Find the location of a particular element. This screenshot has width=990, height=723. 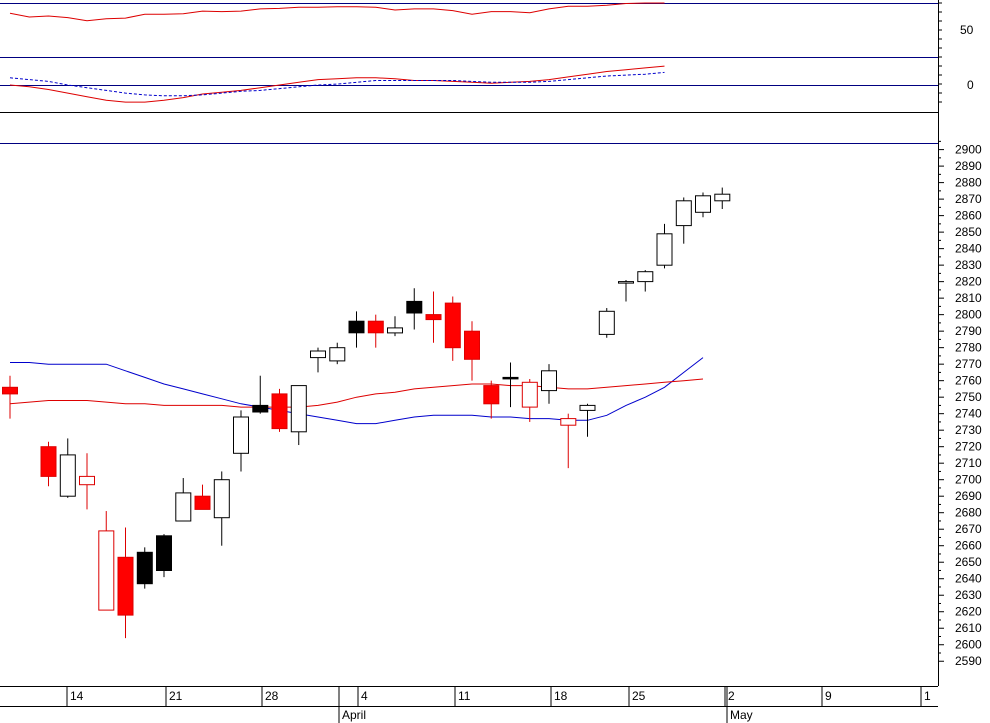

y-tick-label: 2740 is located at coordinates (968, 414).